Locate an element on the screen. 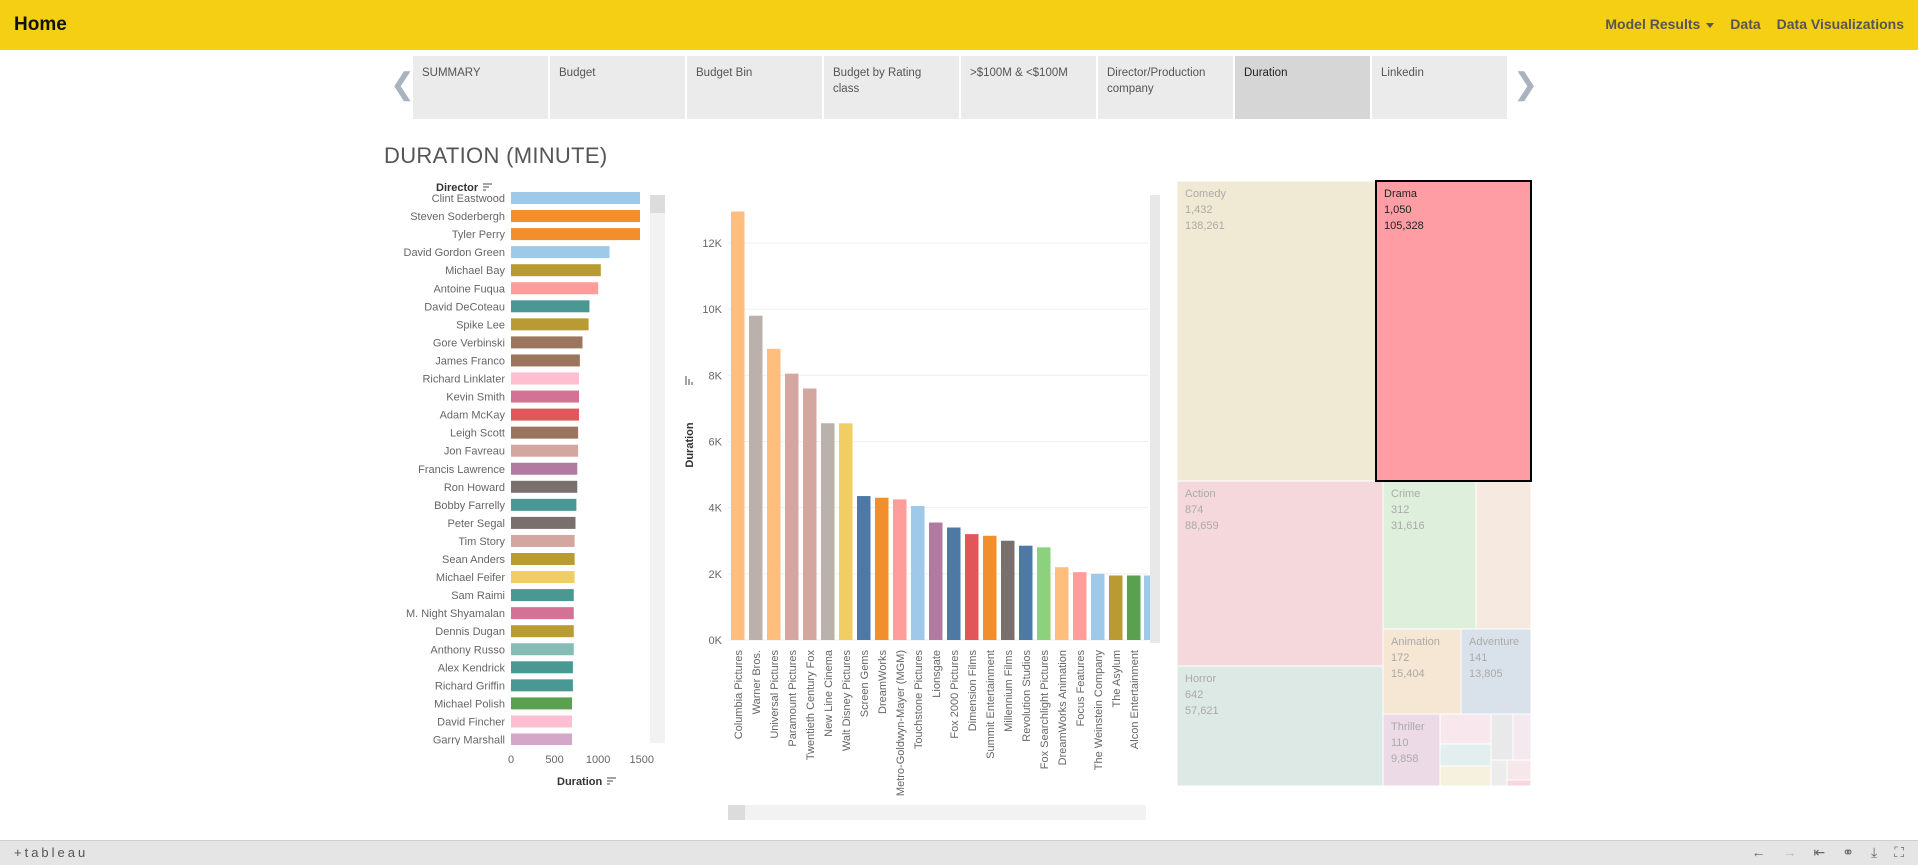 The width and height of the screenshot is (1918, 865). director-scrollbar-thumb is located at coordinates (657, 204).